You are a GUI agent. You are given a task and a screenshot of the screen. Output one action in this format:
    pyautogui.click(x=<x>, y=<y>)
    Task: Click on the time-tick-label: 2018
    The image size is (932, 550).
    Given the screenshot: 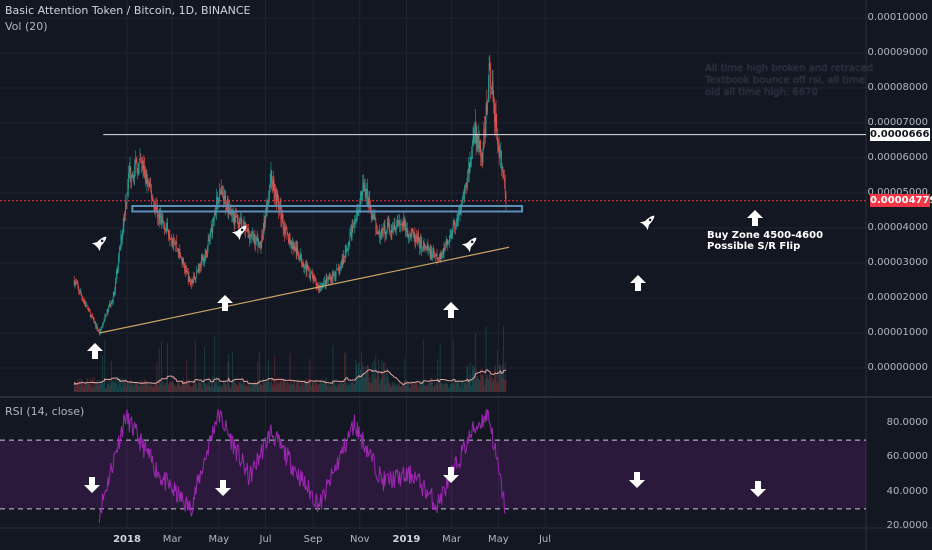 What is the action you would take?
    pyautogui.click(x=127, y=539)
    